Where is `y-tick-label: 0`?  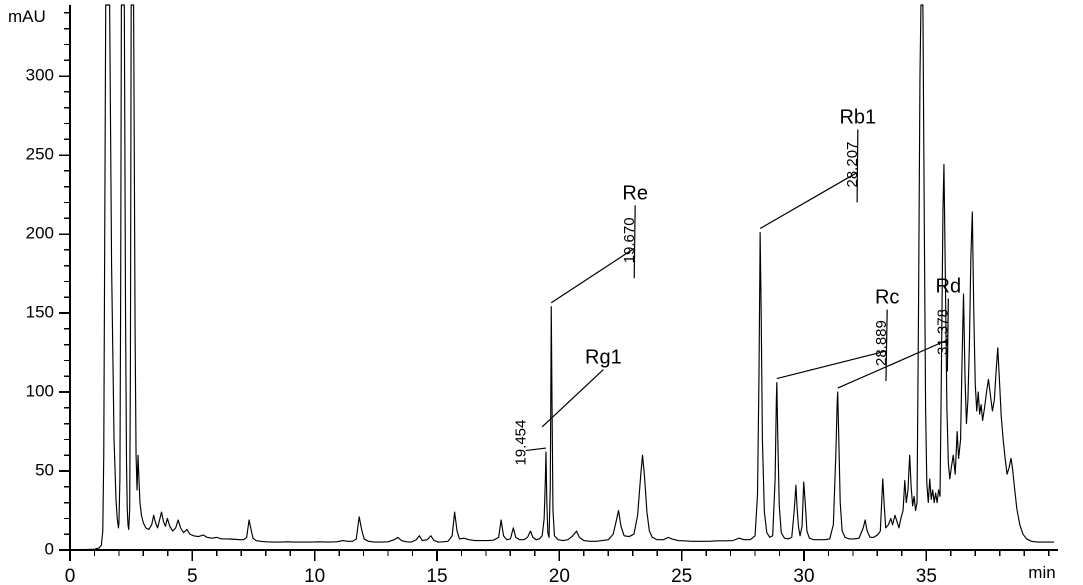
y-tick-label: 0 is located at coordinates (49, 548).